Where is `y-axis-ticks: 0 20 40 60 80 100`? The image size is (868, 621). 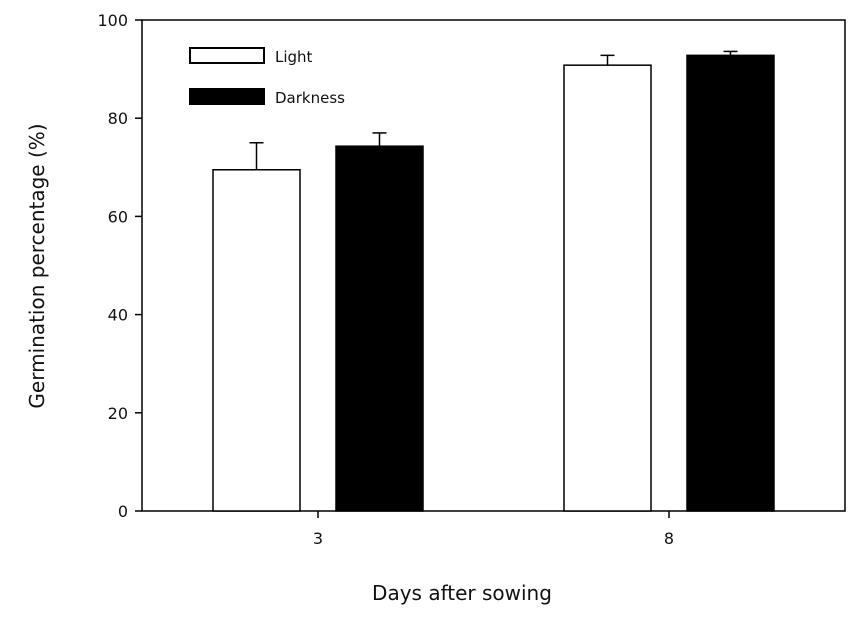 y-axis-ticks: 0 20 40 60 80 100 is located at coordinates (119, 266).